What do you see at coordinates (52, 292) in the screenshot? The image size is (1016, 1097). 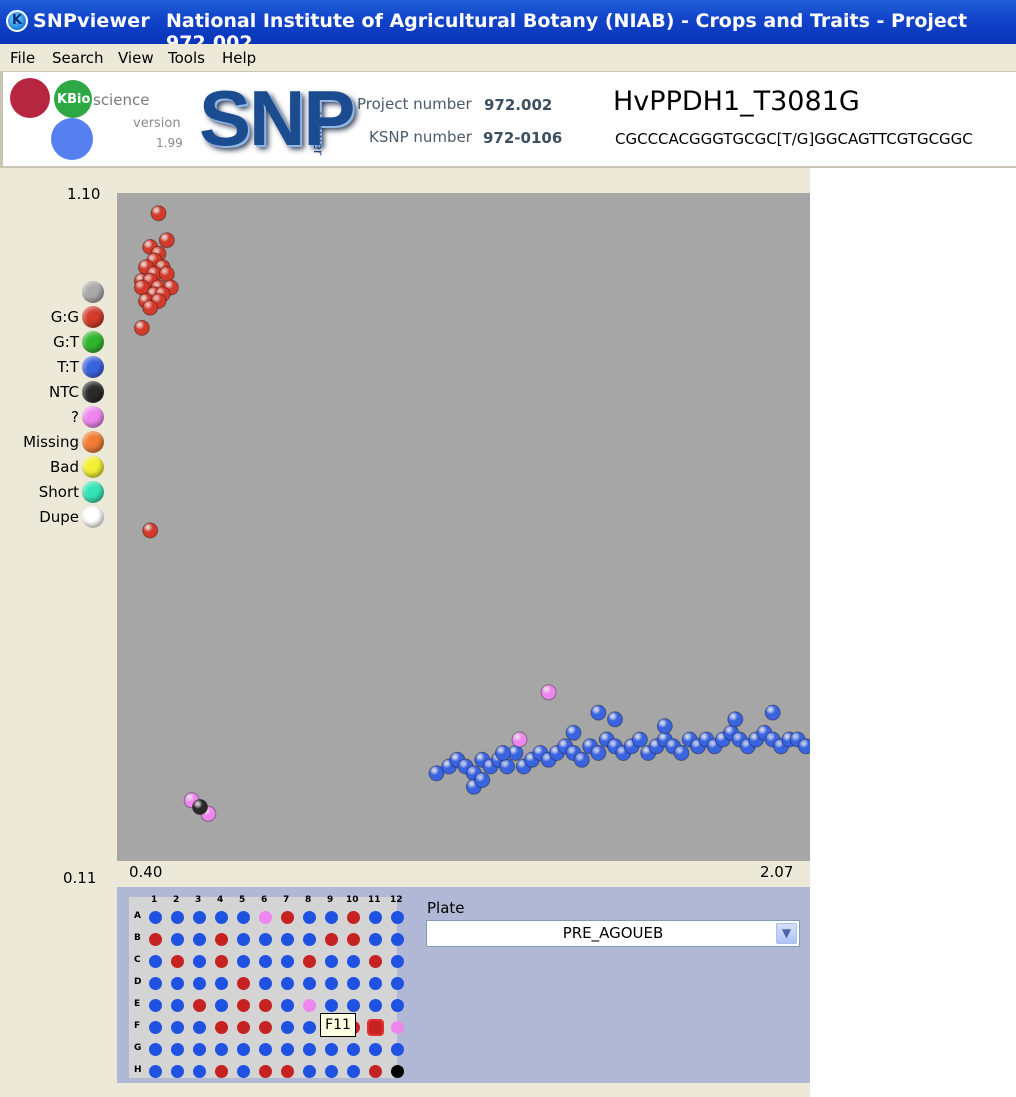 I see `legend-item` at bounding box center [52, 292].